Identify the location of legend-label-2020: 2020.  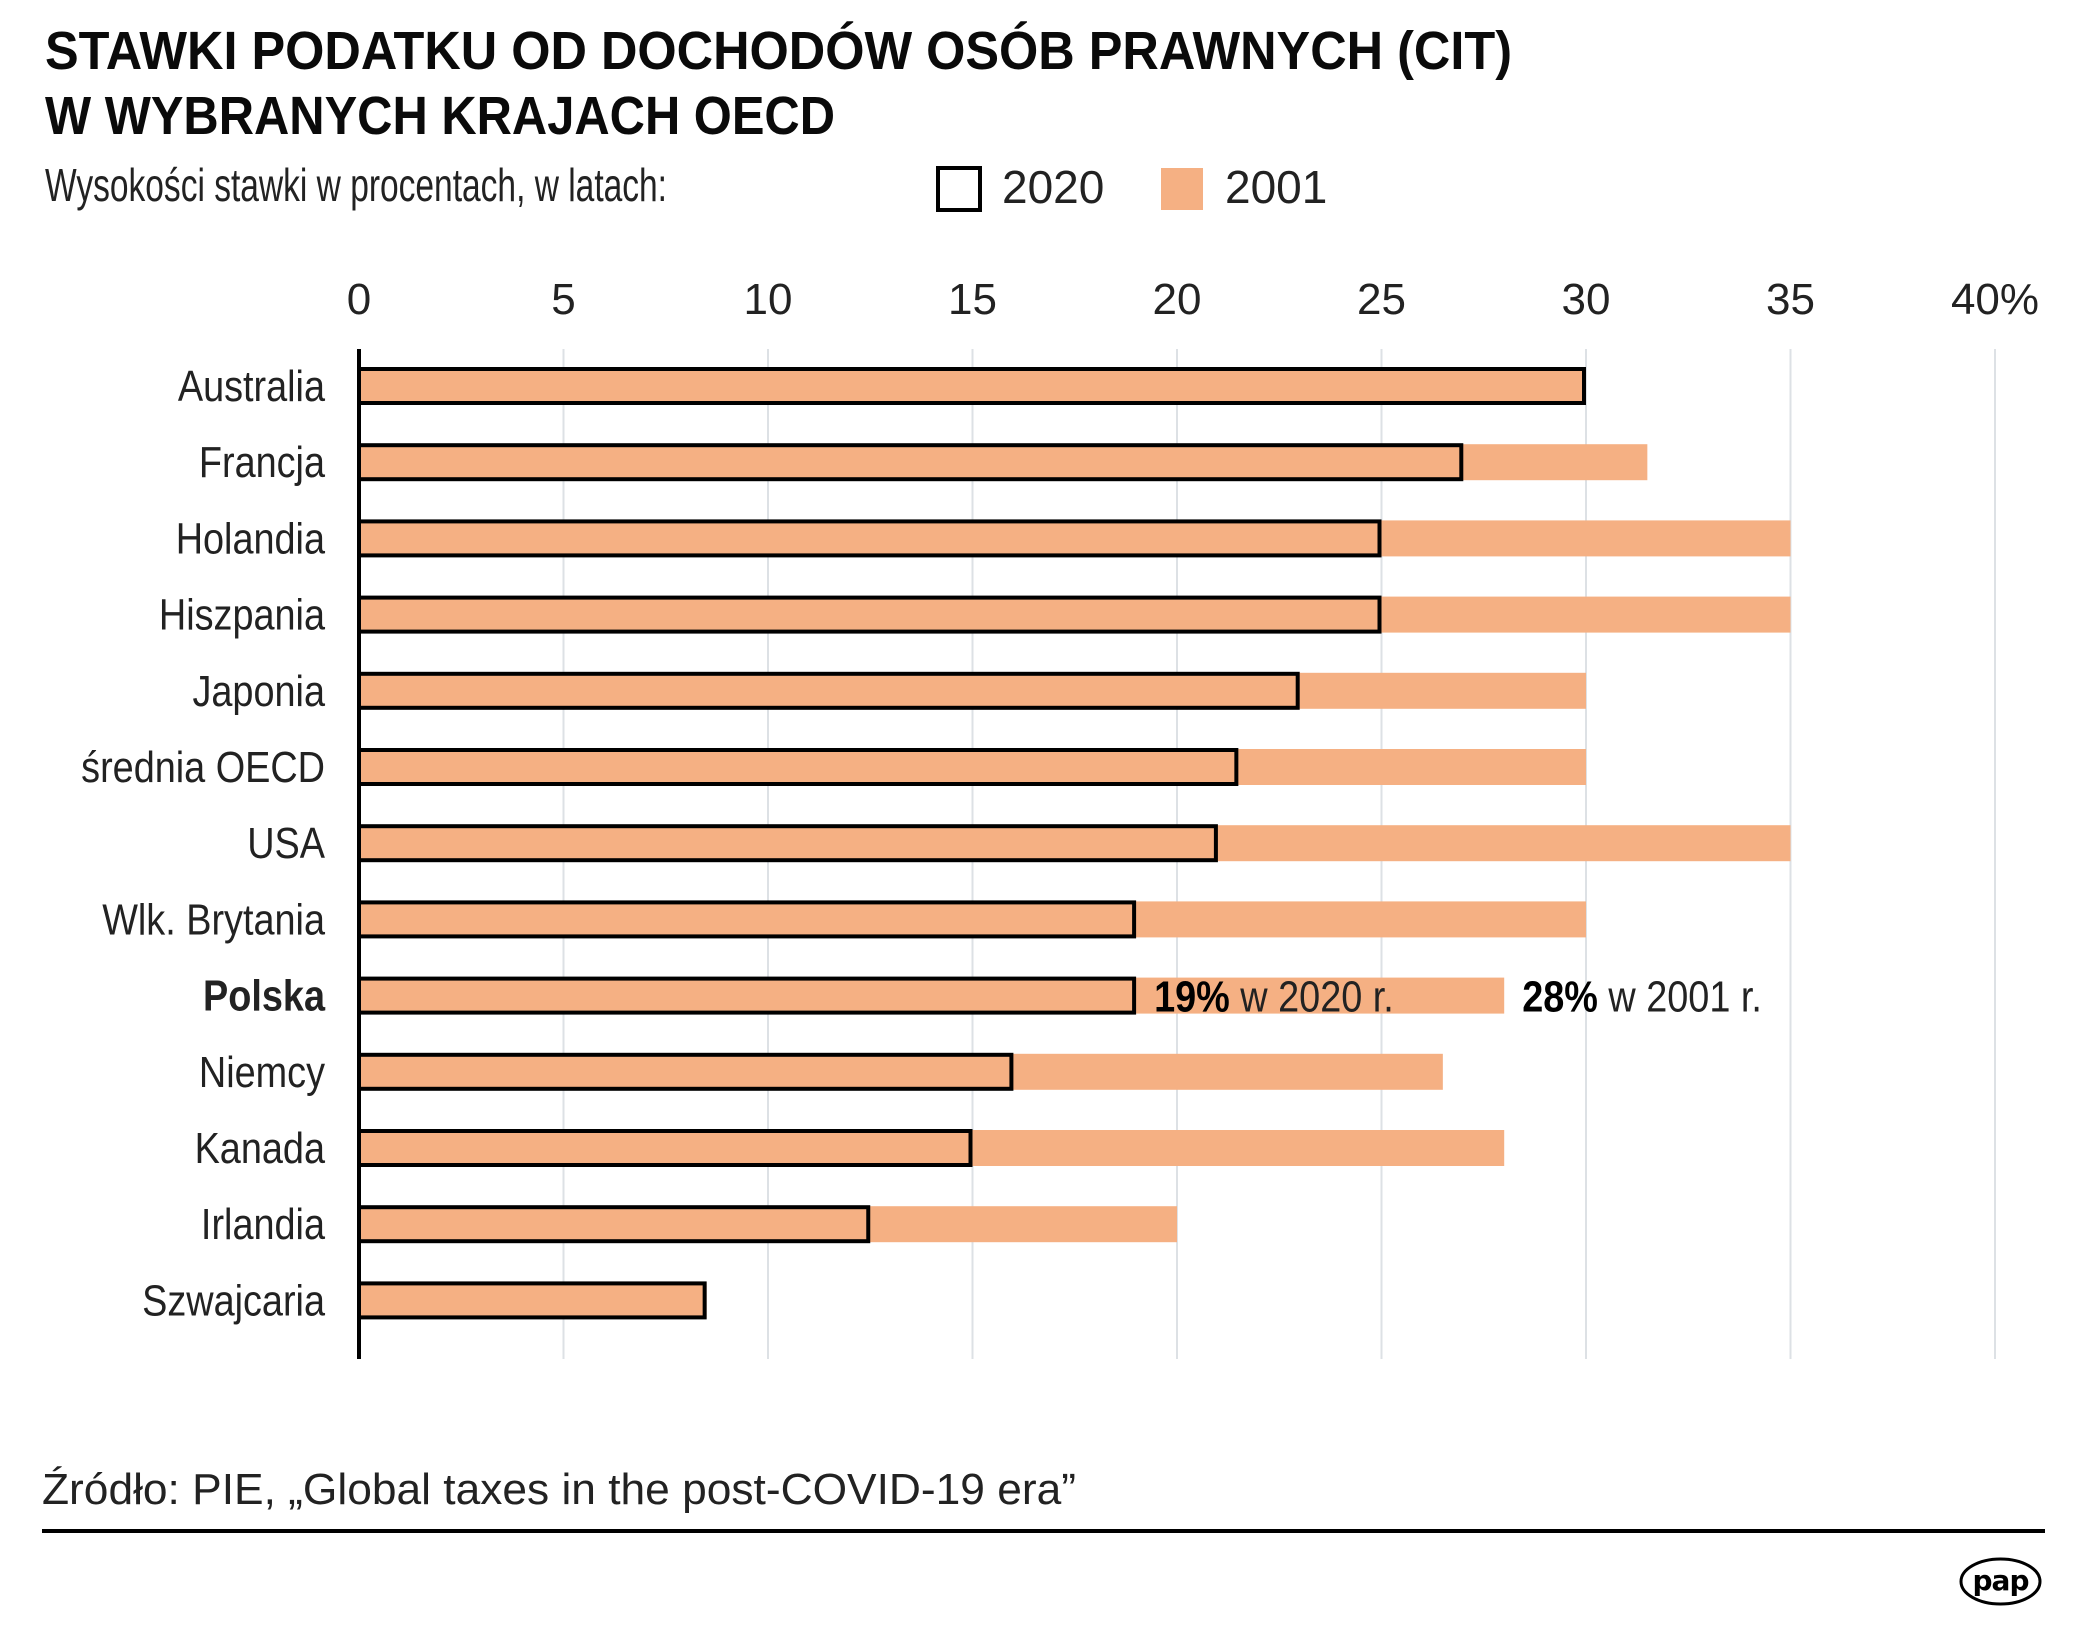
(1053, 187).